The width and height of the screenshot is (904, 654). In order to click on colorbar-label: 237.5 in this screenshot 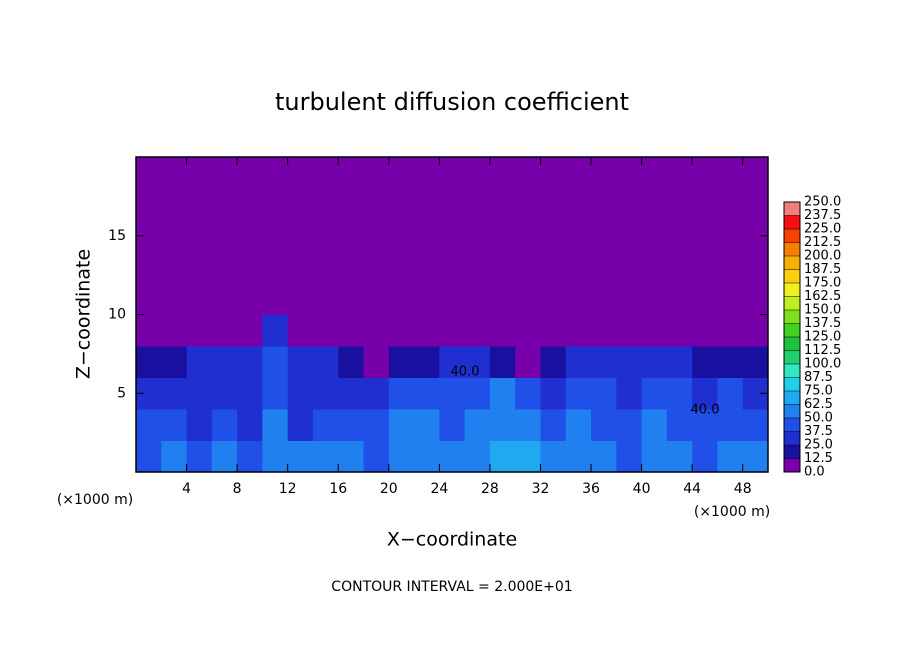, I will do `click(822, 215)`.